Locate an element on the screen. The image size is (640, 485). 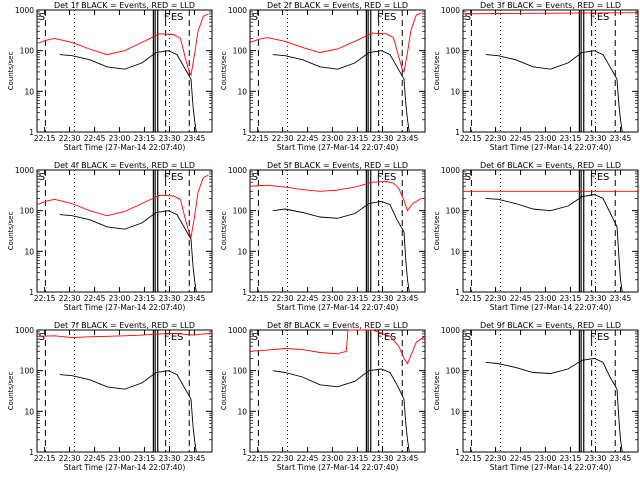
panel-title: Det 5f BLACK = Events, RED = LLD is located at coordinates (337, 165).